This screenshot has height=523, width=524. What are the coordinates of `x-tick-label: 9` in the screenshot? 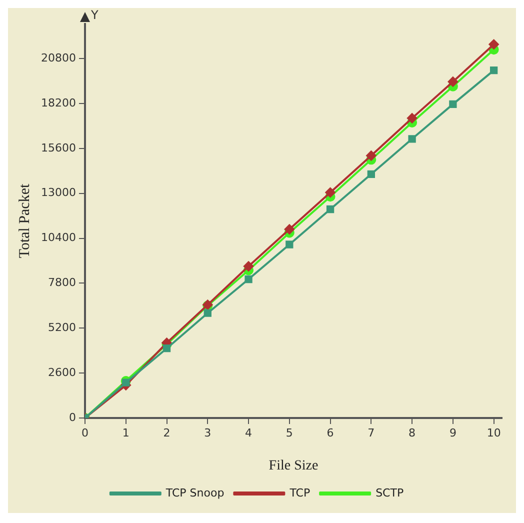 It's located at (452, 433).